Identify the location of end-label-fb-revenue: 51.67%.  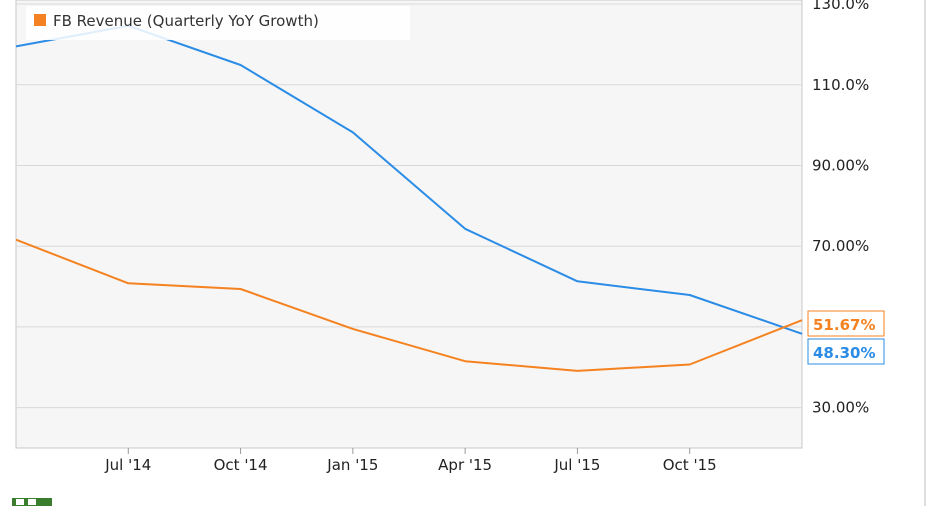
(844, 325).